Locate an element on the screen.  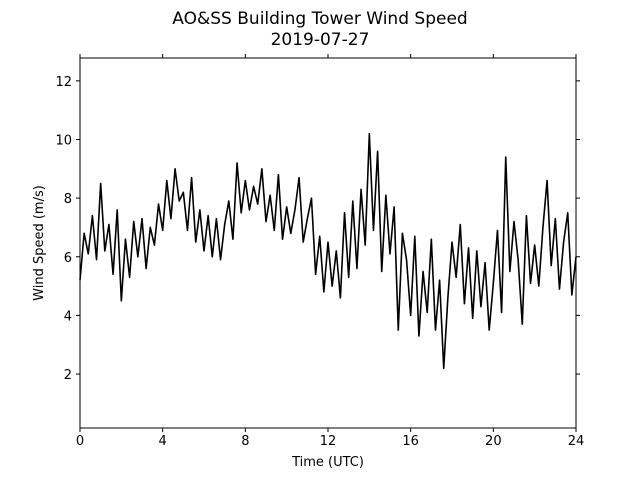
x-tick-label: 0 is located at coordinates (80, 441).